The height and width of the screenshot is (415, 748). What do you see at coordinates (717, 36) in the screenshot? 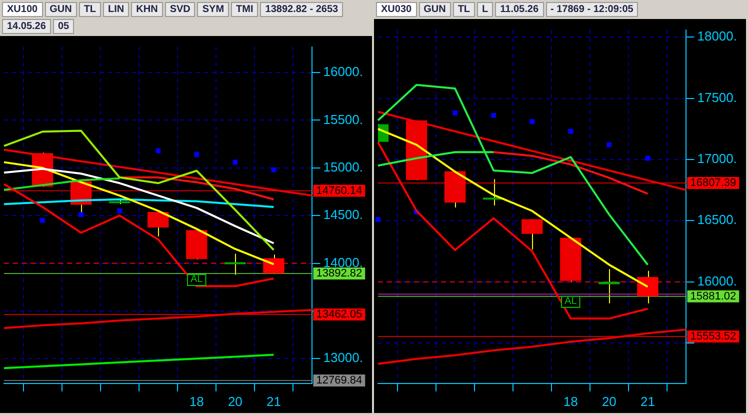
I see `y-tick-label: 18000.` at bounding box center [717, 36].